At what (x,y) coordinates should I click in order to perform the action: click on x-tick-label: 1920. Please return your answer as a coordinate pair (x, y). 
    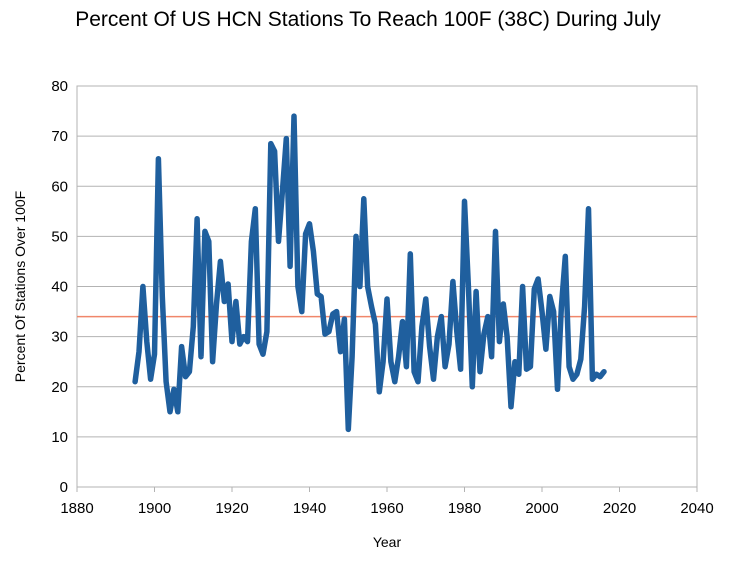
    Looking at the image, I should click on (231, 508).